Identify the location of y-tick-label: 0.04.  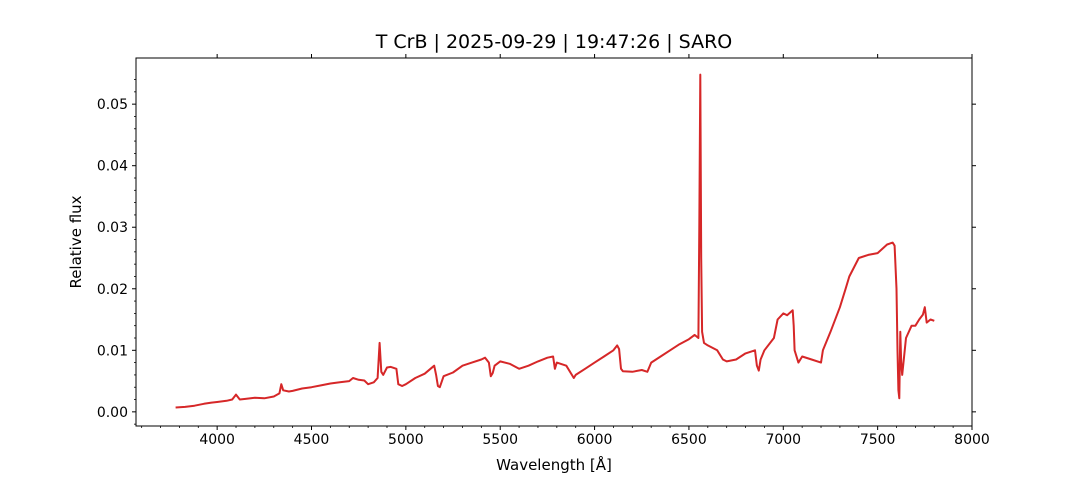
(112, 167).